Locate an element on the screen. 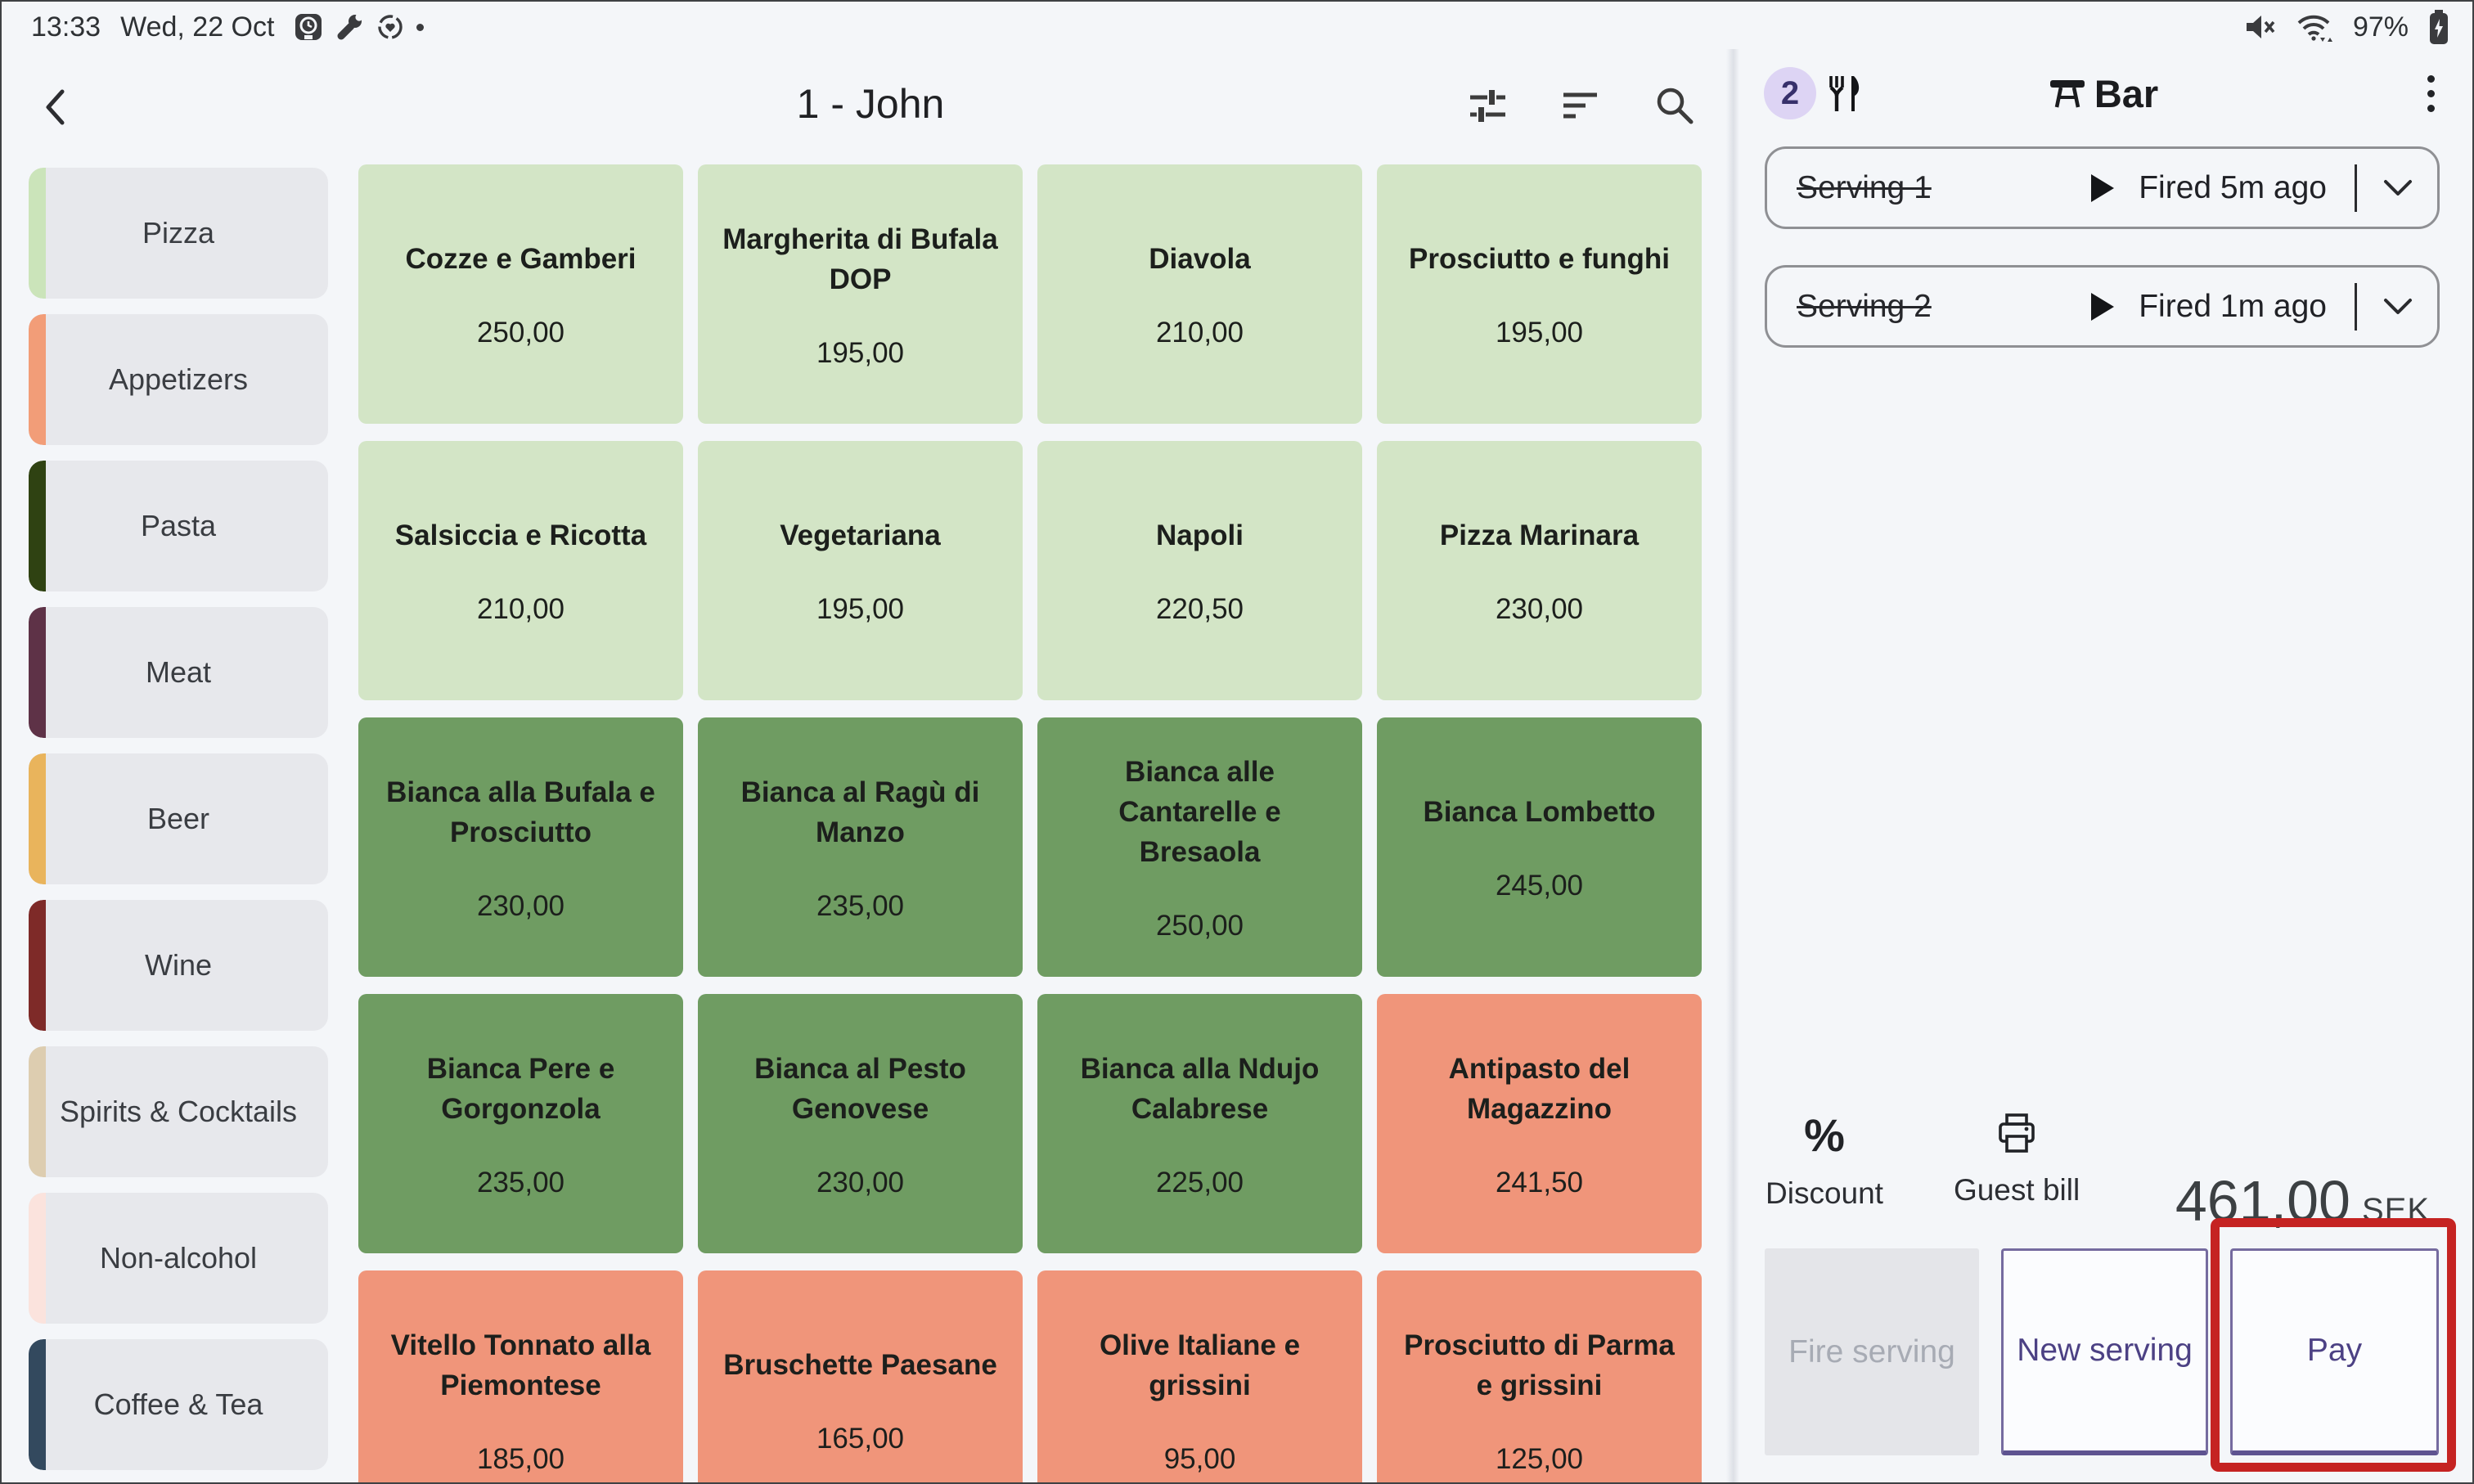 The image size is (2474, 1484). filter-tune-icon is located at coordinates (1487, 104).